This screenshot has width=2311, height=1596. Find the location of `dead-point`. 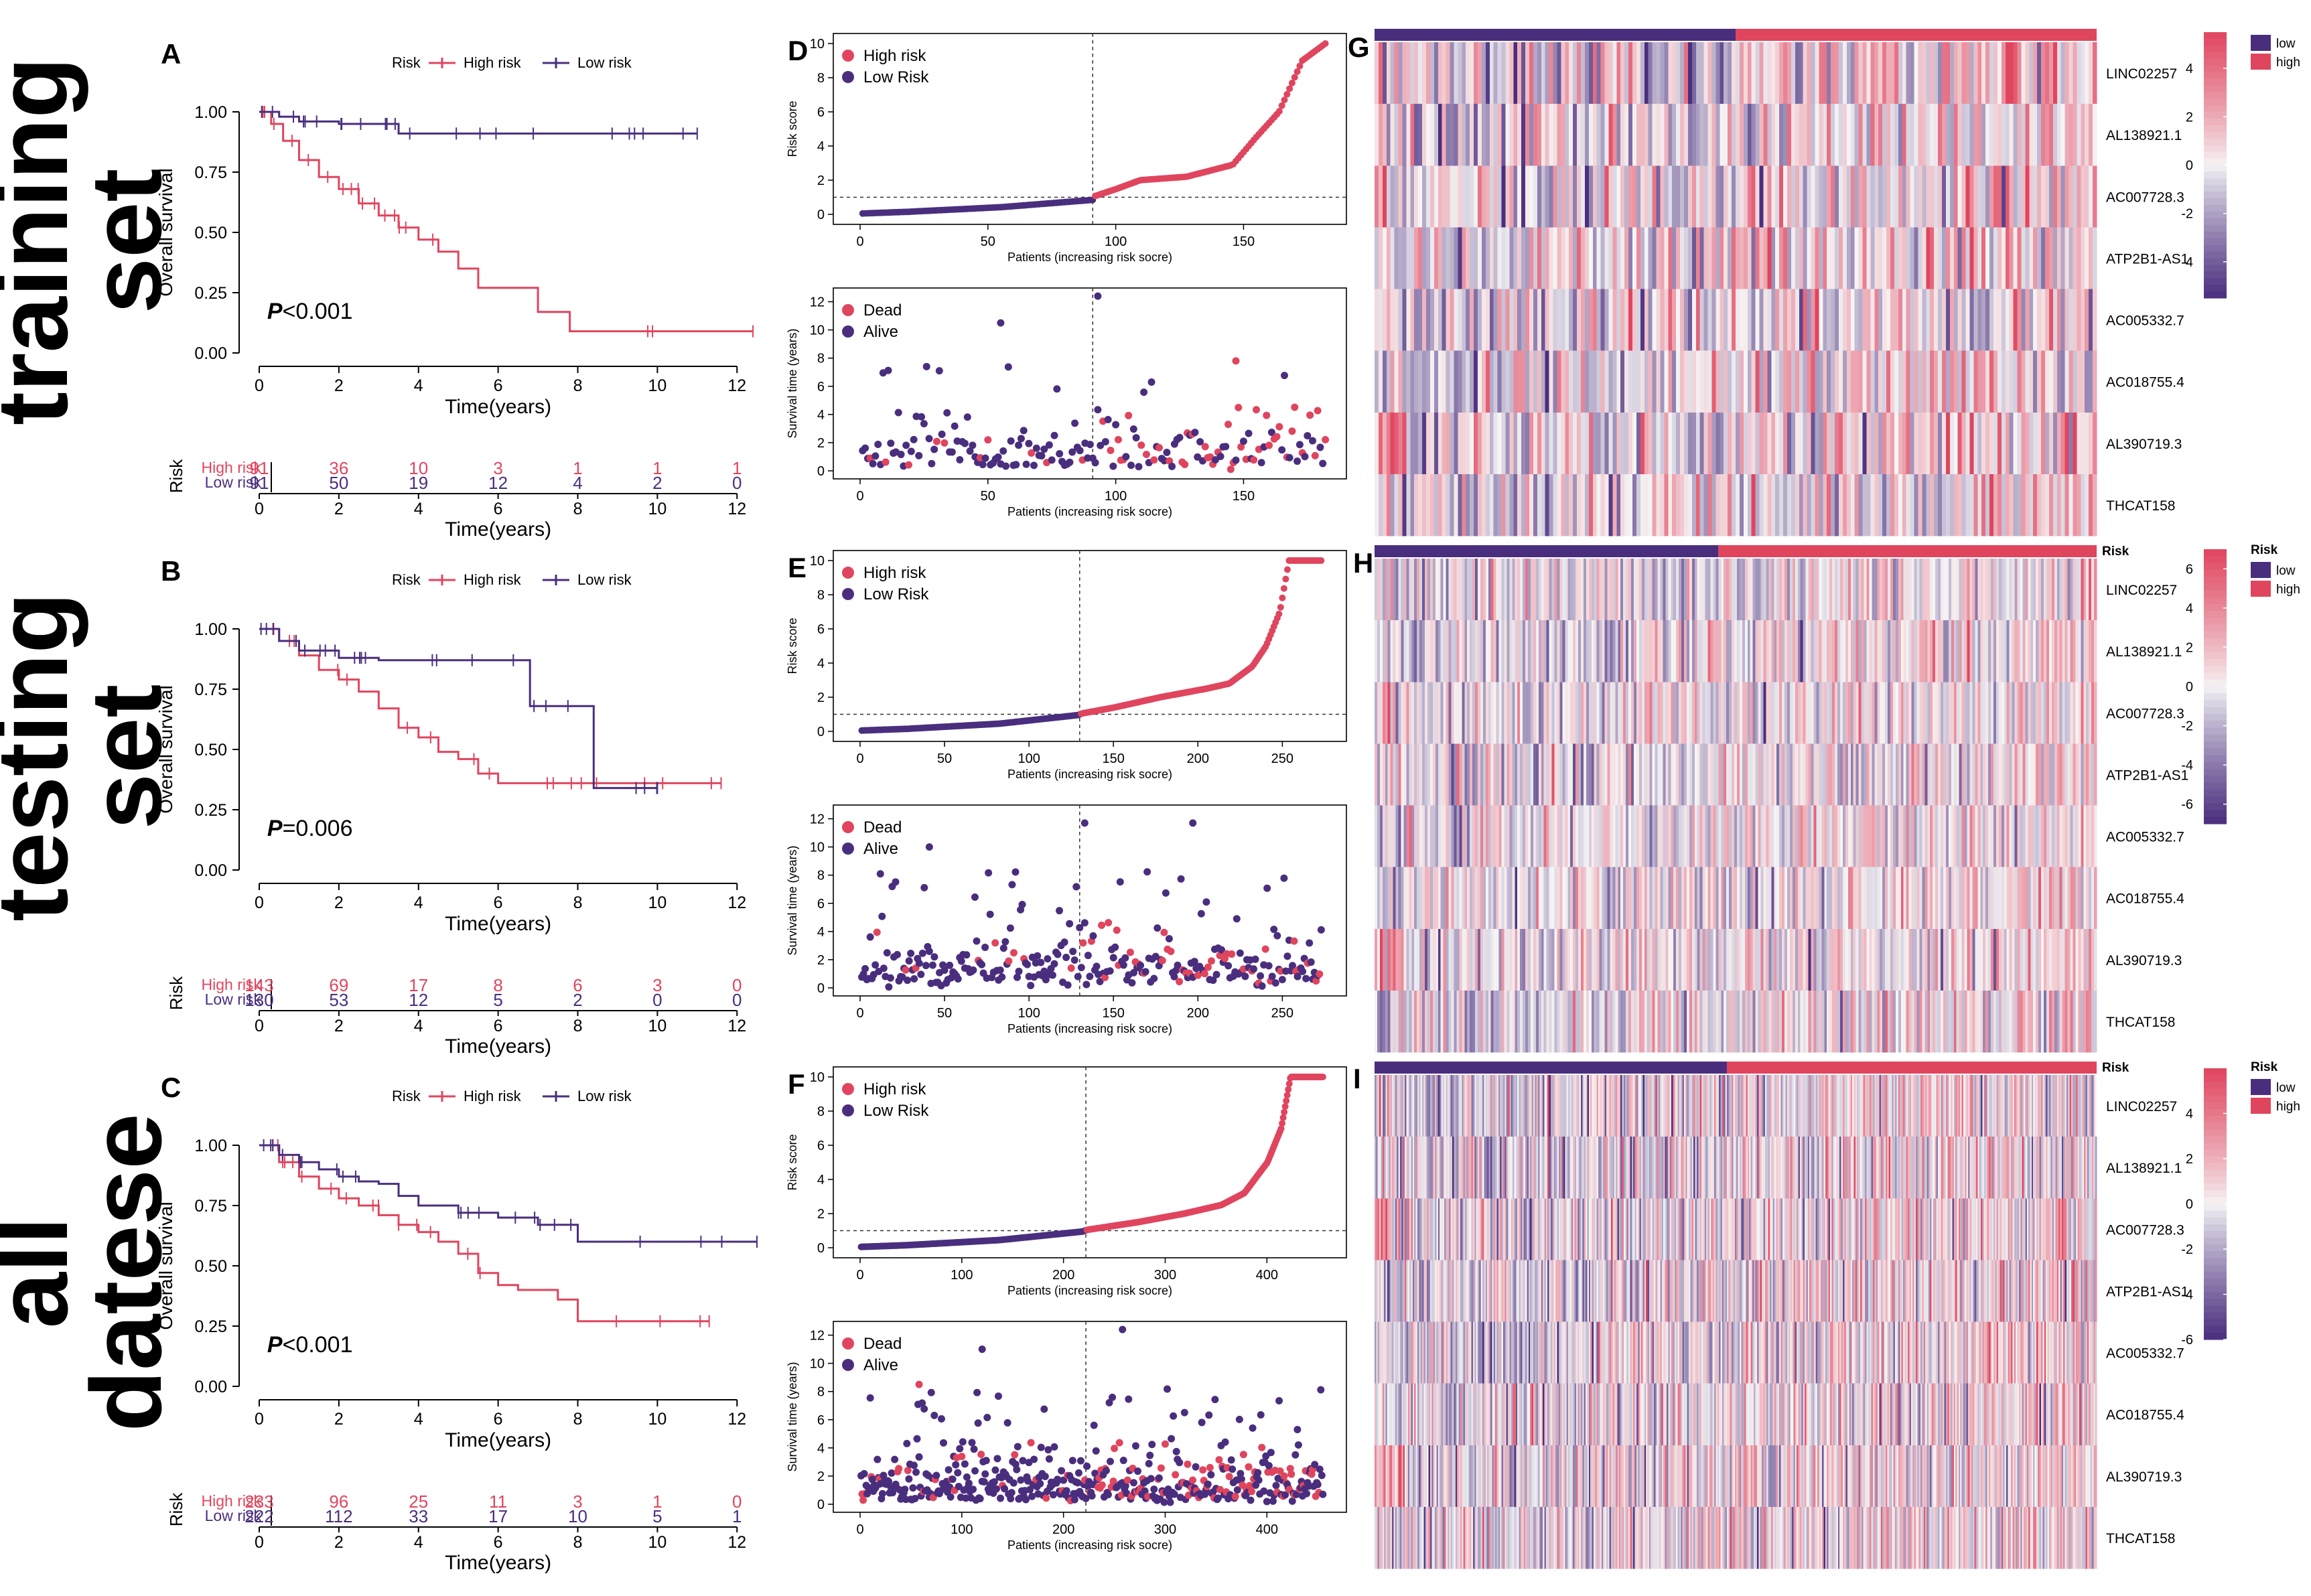

dead-point is located at coordinates (1318, 411).